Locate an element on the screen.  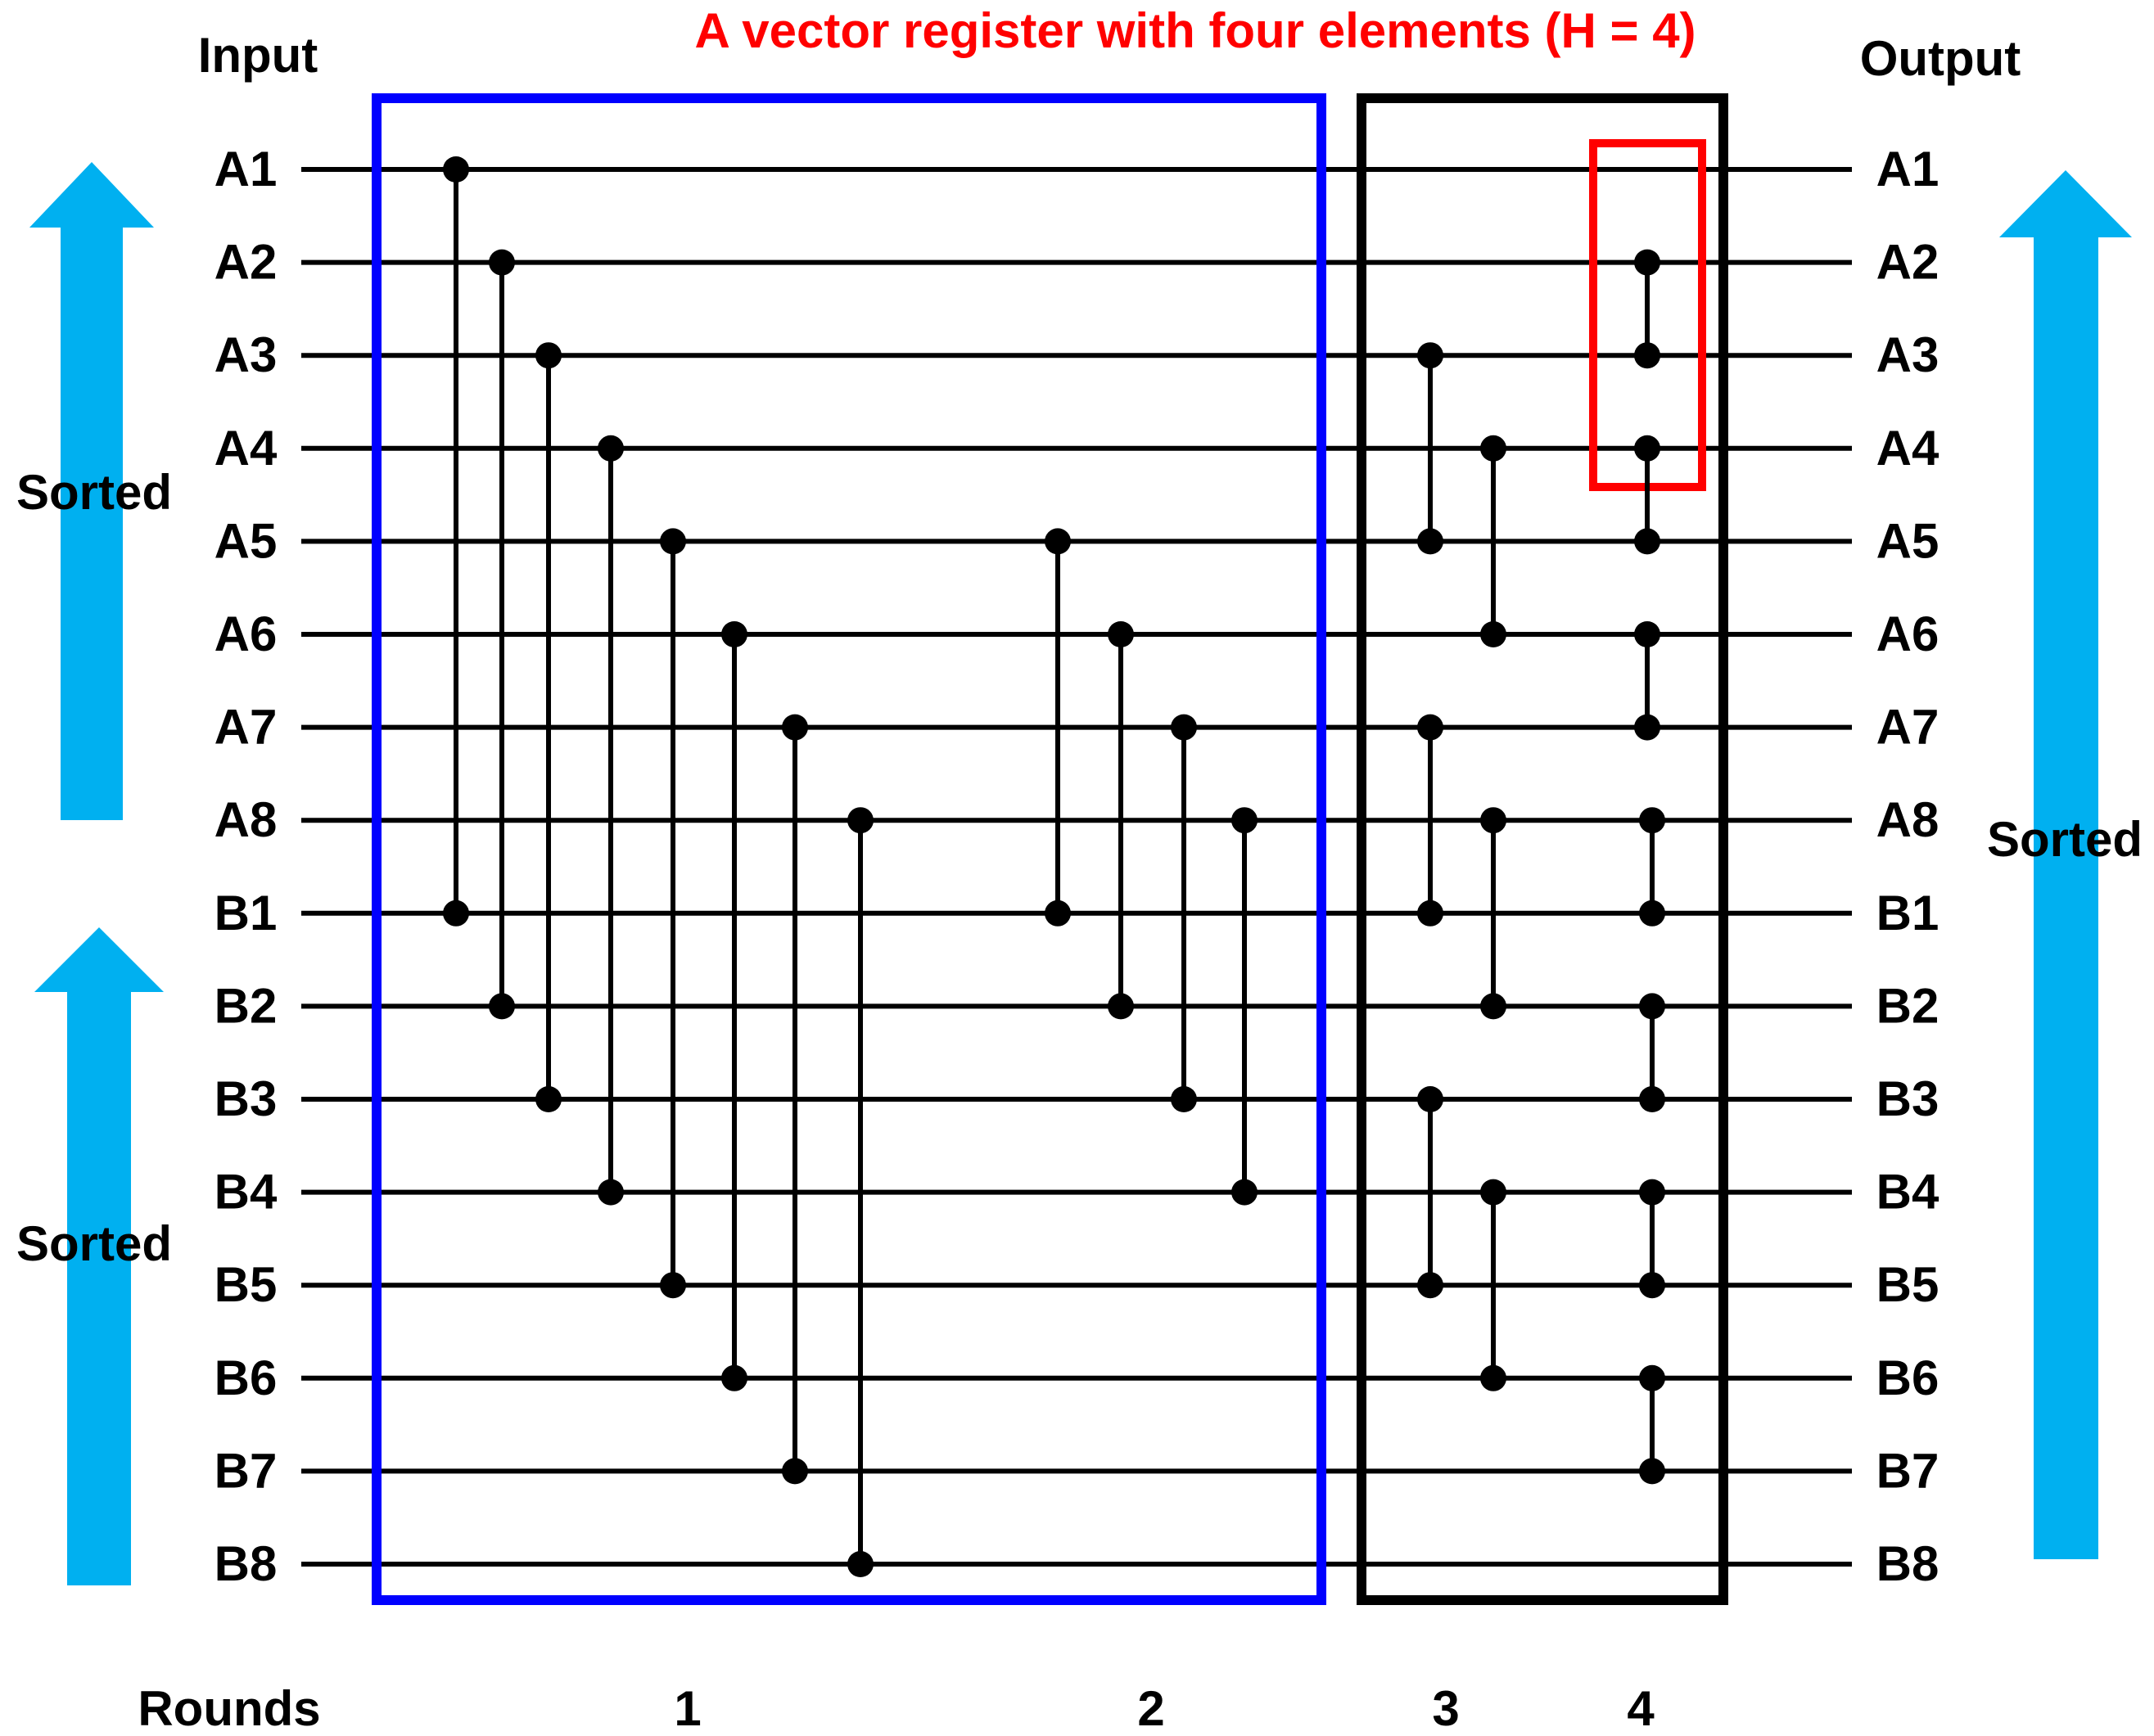
round-number-4: 4 is located at coordinates (1641, 1708).